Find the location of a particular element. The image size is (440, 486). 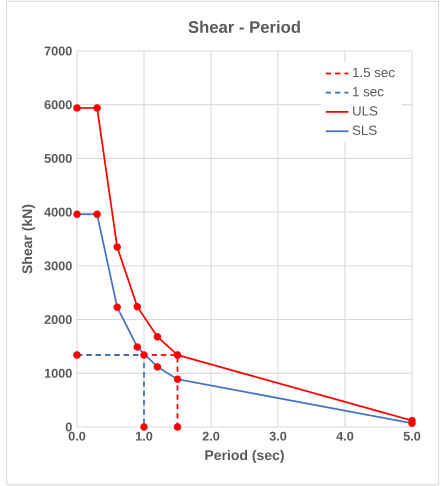

x-tick-label: 2.0 is located at coordinates (211, 436).